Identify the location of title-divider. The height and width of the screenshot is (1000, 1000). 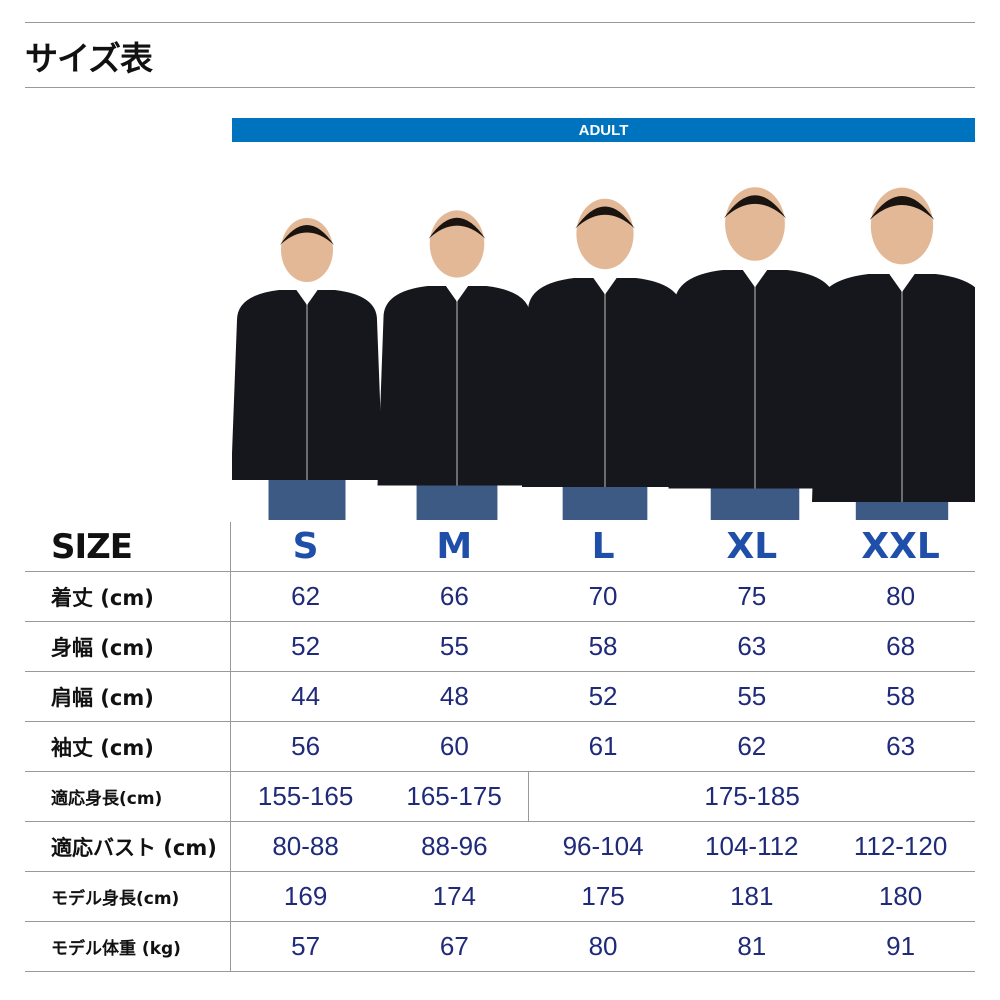
(500, 87).